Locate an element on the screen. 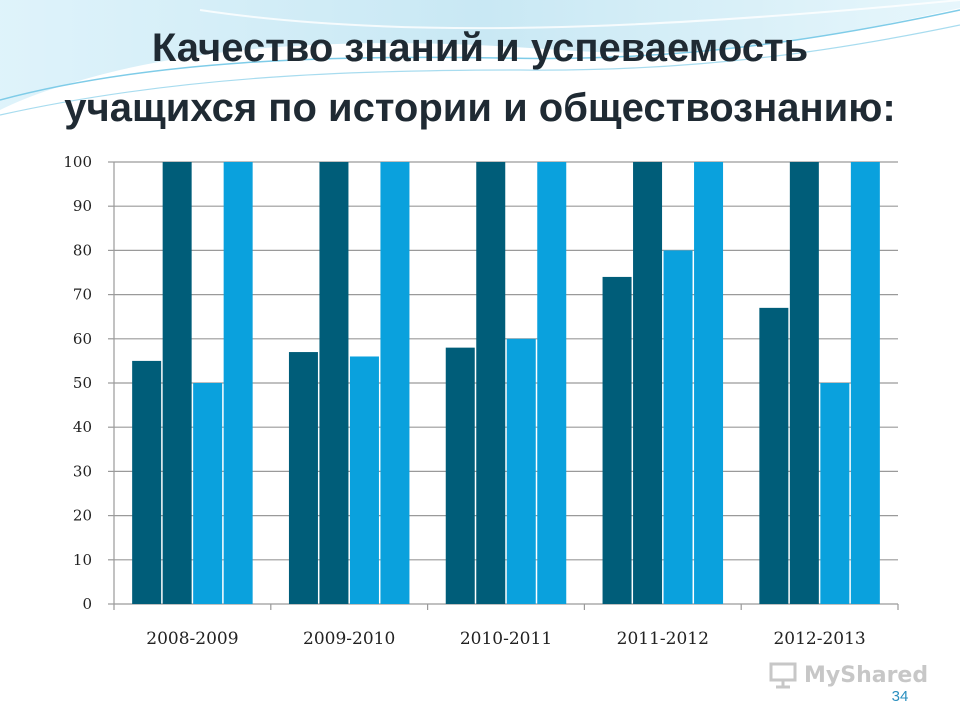 The height and width of the screenshot is (720, 960). y-tick-label: 50 is located at coordinates (82, 383).